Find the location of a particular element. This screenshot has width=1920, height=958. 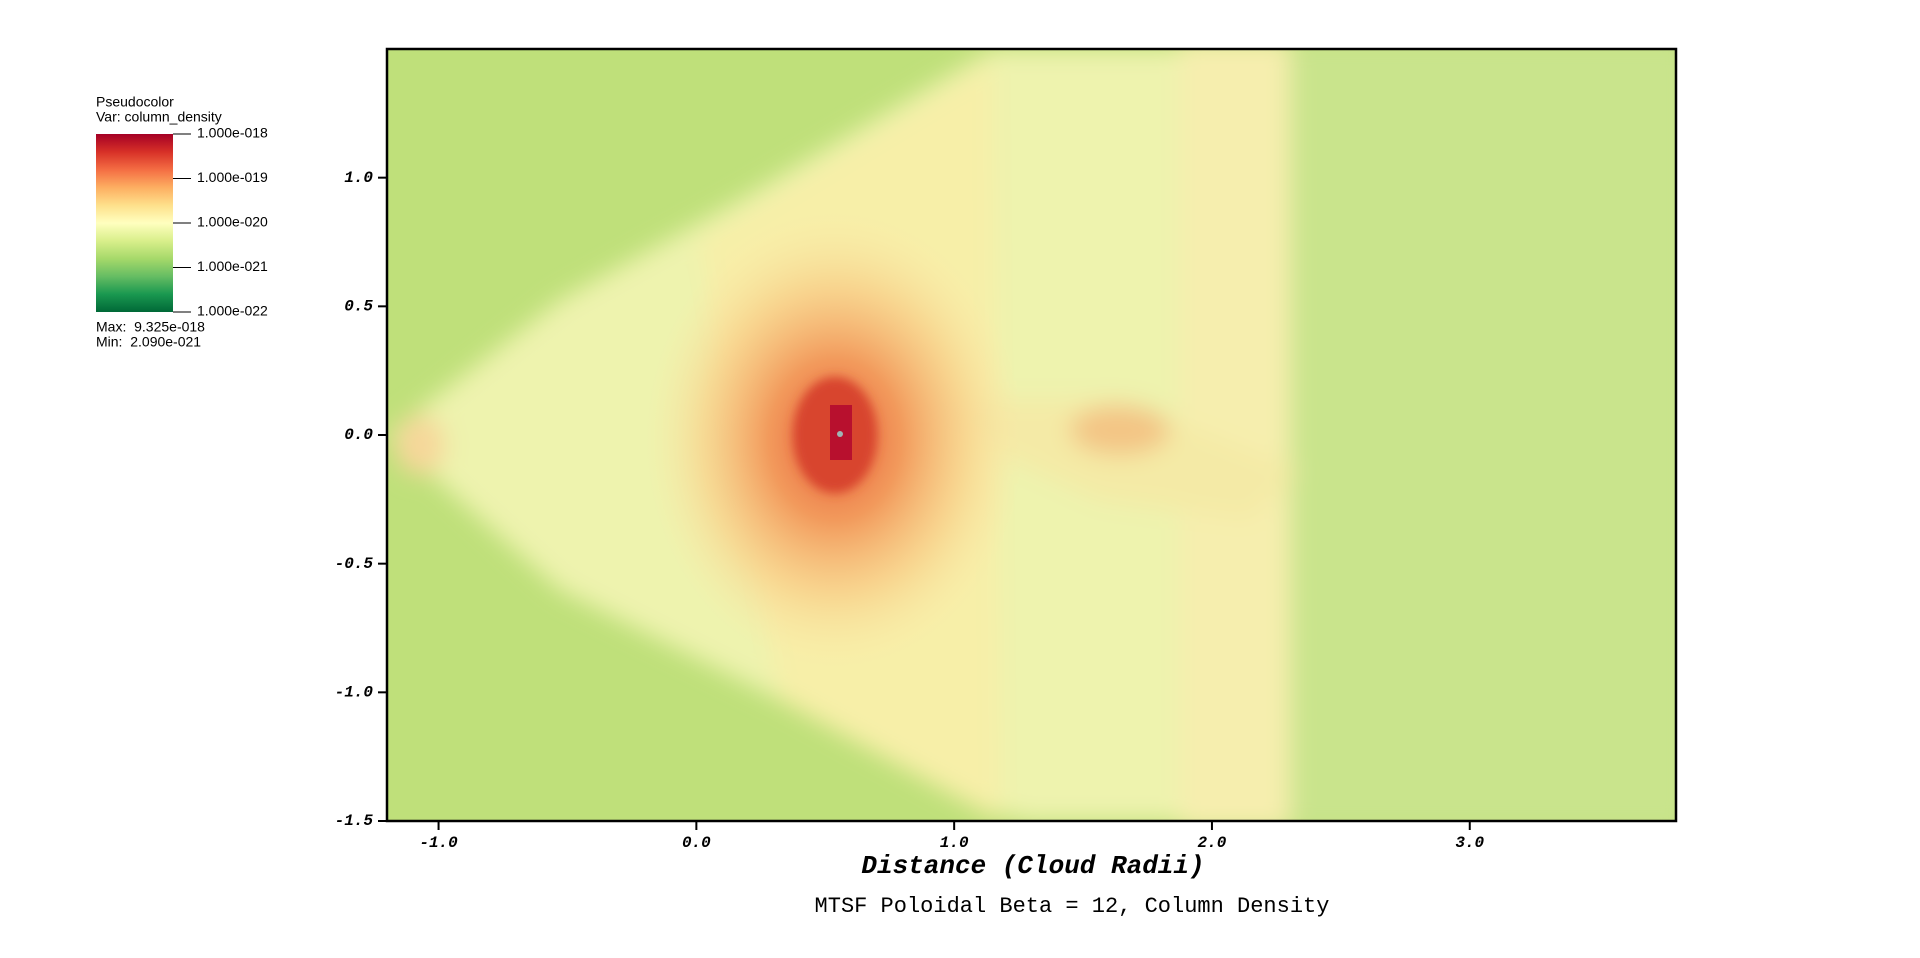

x-tick-label: 0.0 is located at coordinates (696, 843).